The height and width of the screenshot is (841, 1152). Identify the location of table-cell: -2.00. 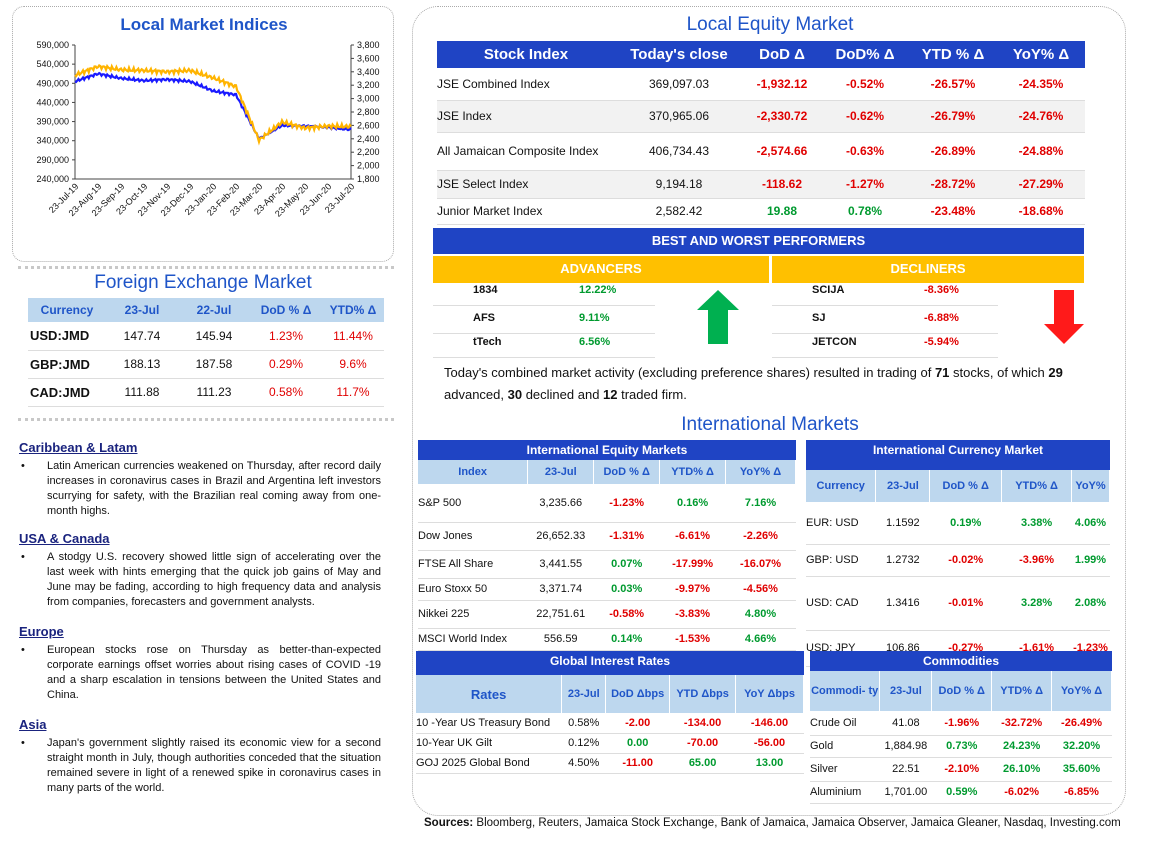
(637, 723).